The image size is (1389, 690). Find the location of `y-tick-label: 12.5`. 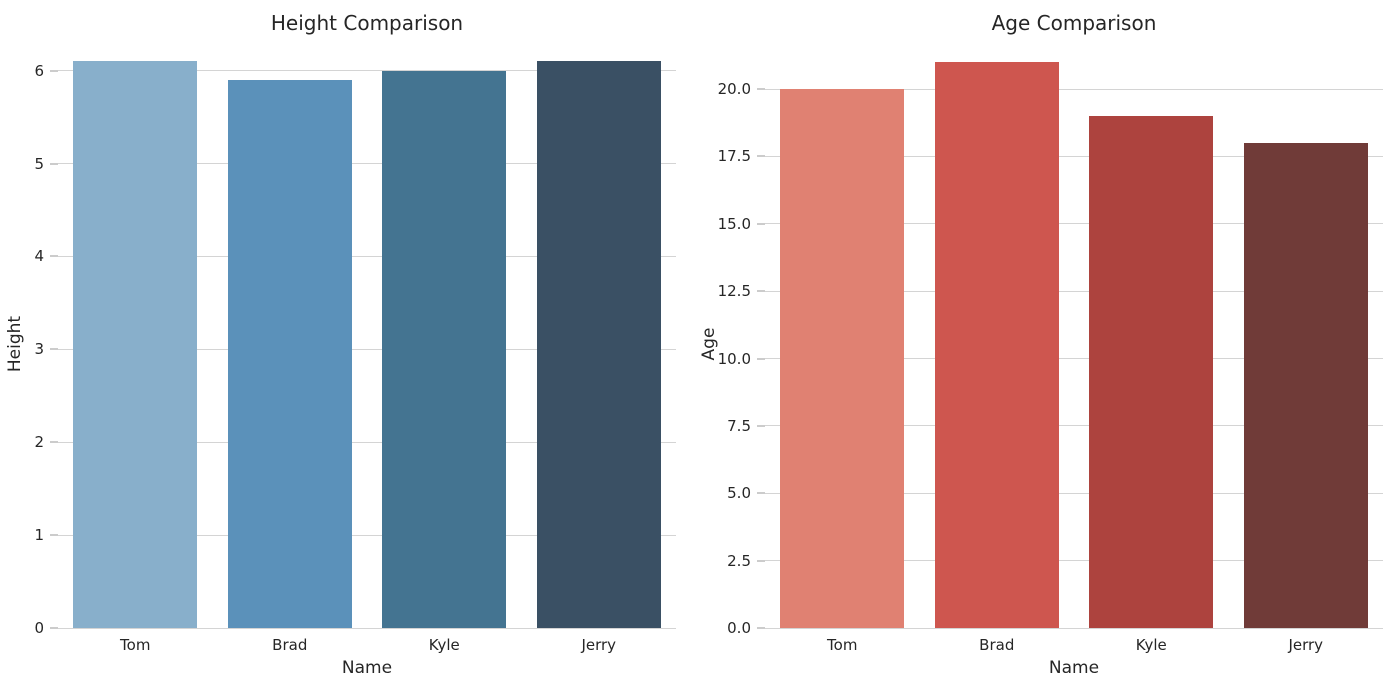

y-tick-label: 12.5 is located at coordinates (734, 291).